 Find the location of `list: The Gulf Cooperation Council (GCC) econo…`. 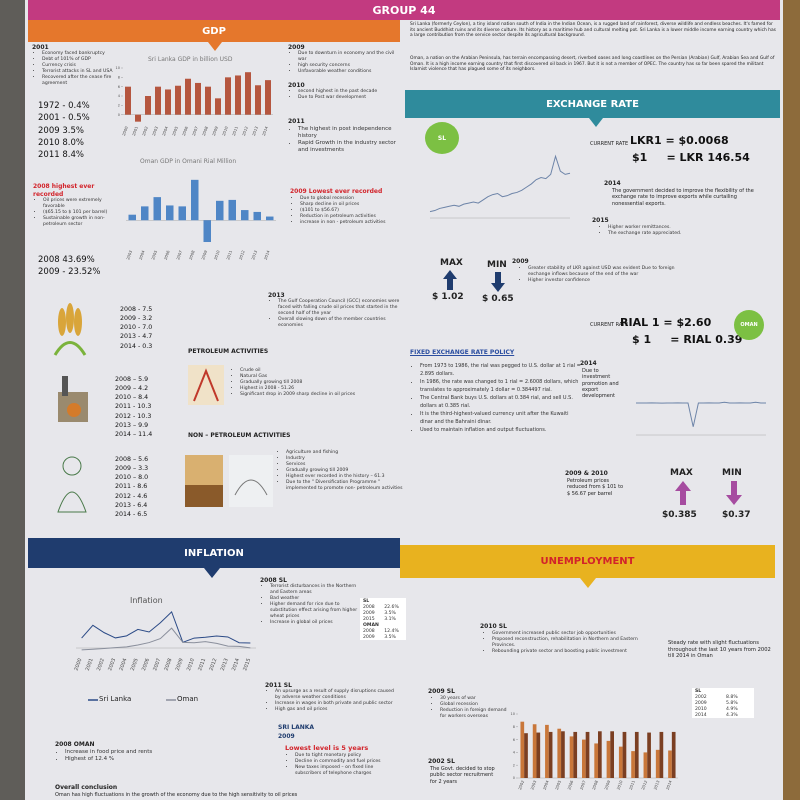

list: The Gulf Cooperation Council (GCC) econo… is located at coordinates (336, 314).